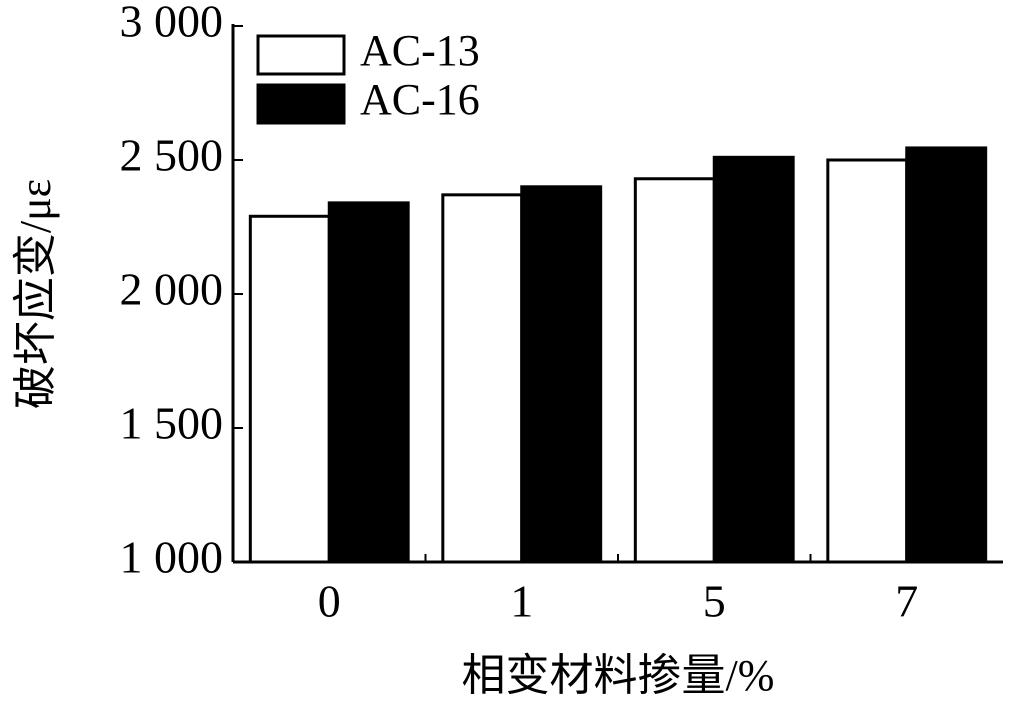  I want to click on y-tick-label: 3 000, so click(172, 23).